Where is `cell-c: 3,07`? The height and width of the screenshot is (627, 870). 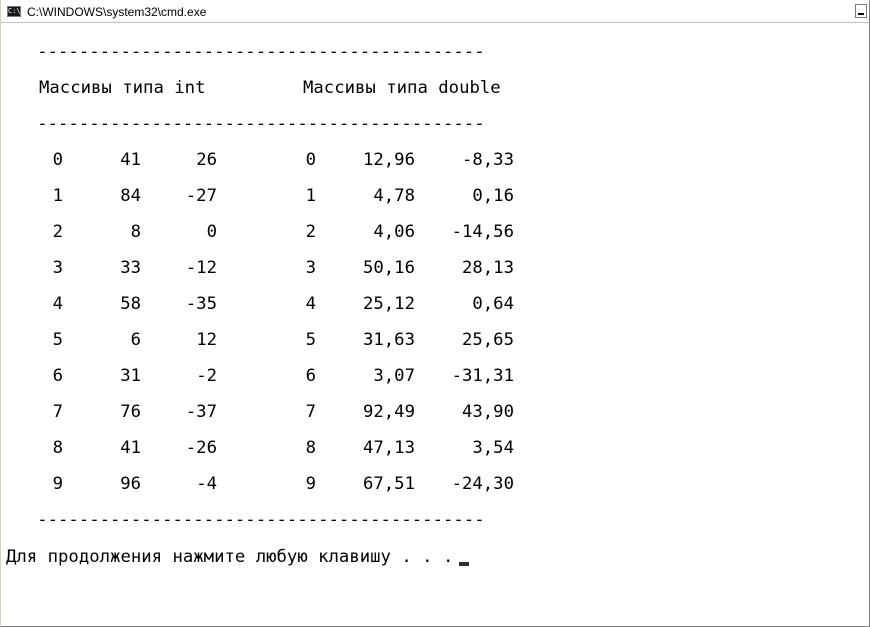 cell-c: 3,07 is located at coordinates (394, 376).